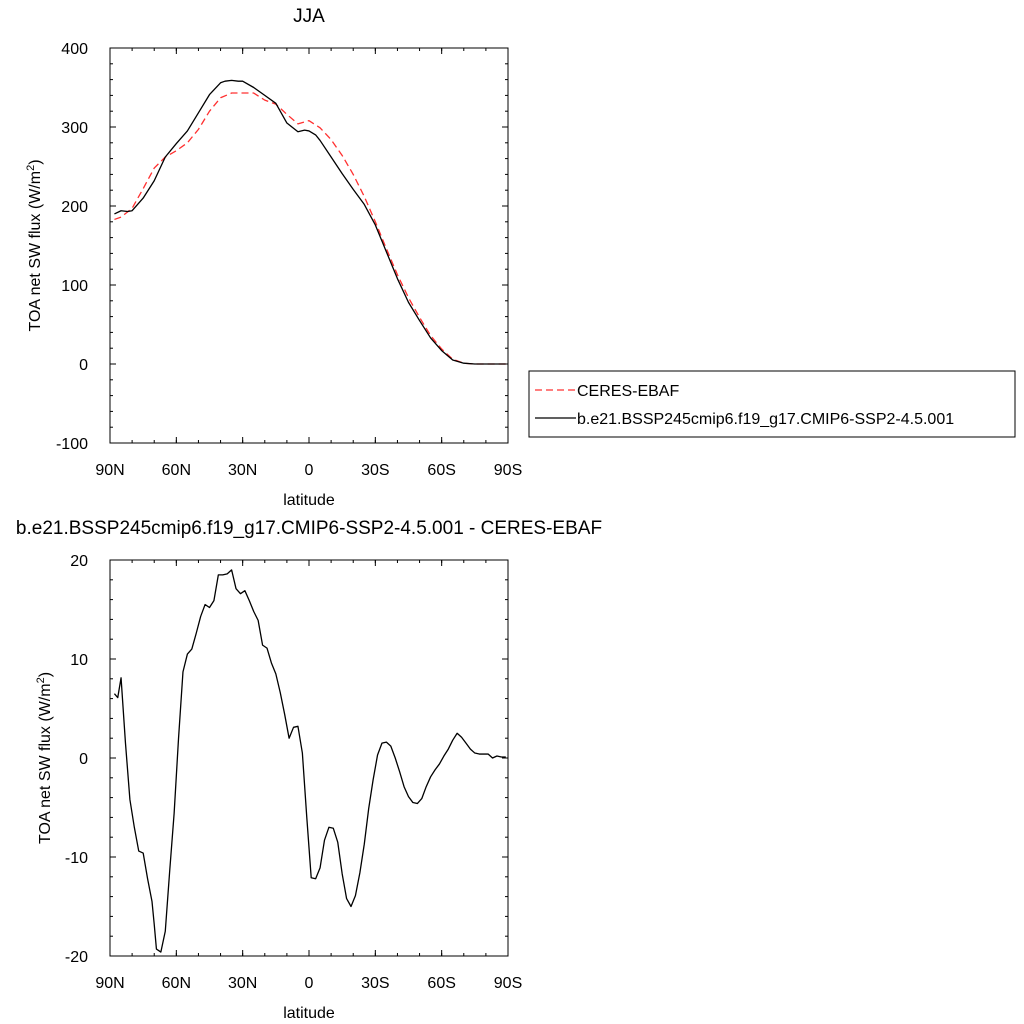  I want to click on bottom-plot-y-axis-label-close: ), so click(45, 674).